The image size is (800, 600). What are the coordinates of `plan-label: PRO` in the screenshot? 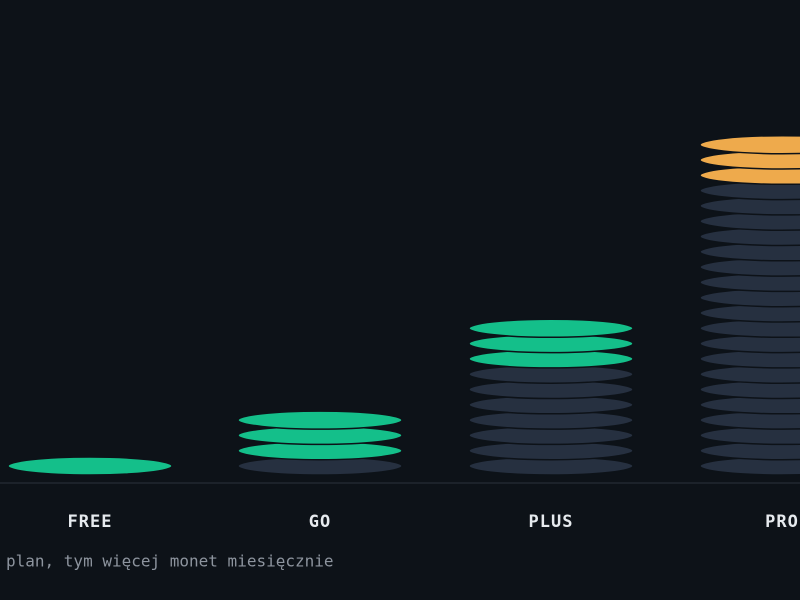 It's located at (782, 522).